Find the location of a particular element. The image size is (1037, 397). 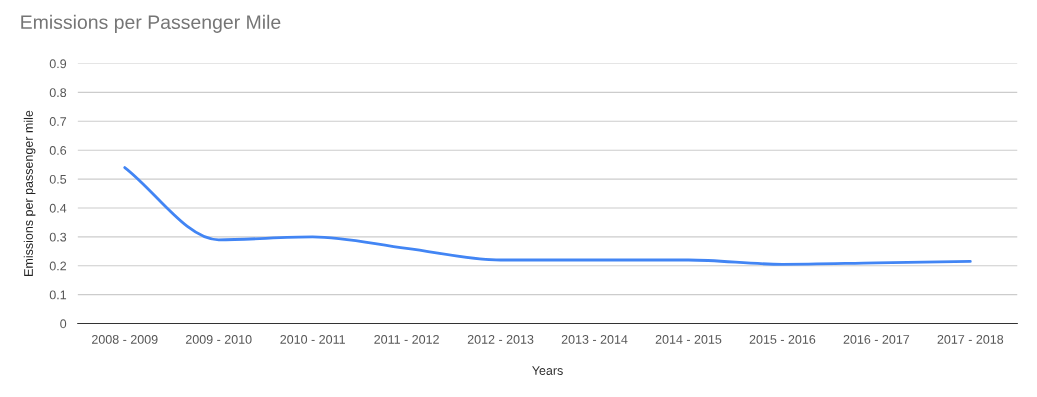

x-tick-label: 2010 - 2011 is located at coordinates (312, 339).